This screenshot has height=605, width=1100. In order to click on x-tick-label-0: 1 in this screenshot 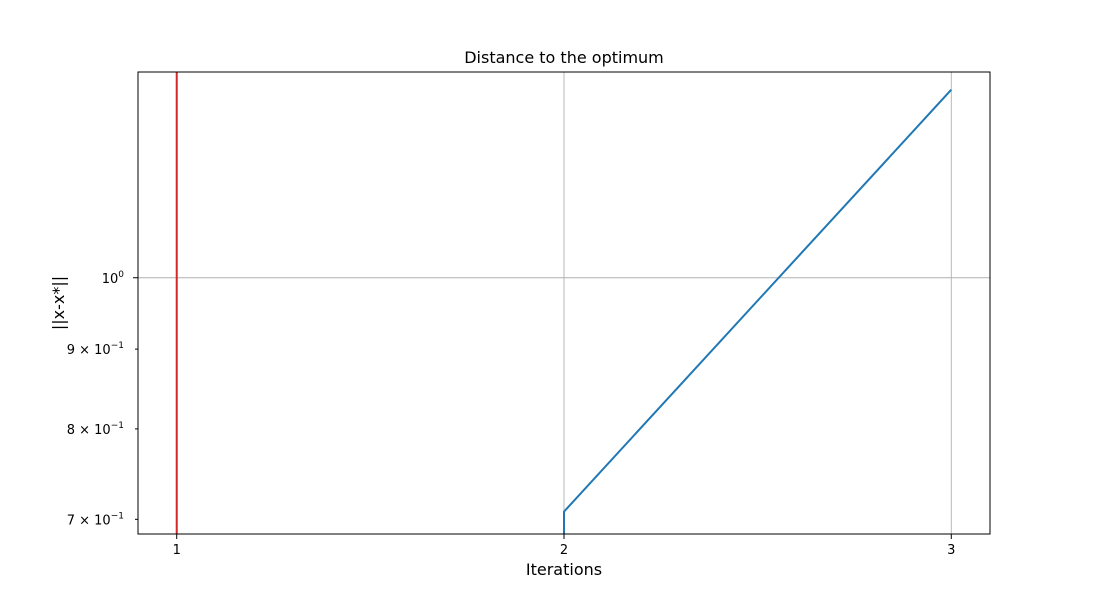, I will do `click(177, 550)`.